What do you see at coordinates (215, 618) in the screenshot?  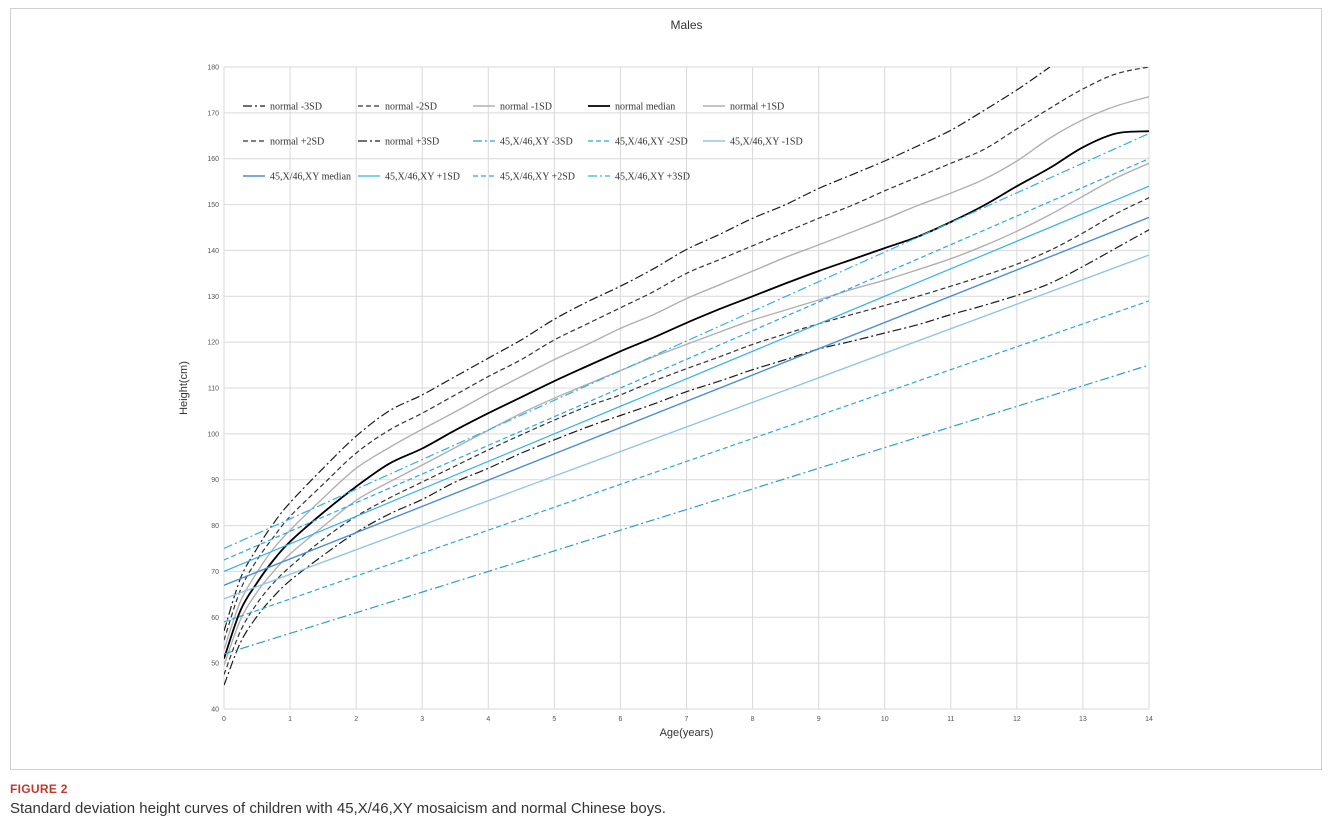 I see `y-tick-label: 60` at bounding box center [215, 618].